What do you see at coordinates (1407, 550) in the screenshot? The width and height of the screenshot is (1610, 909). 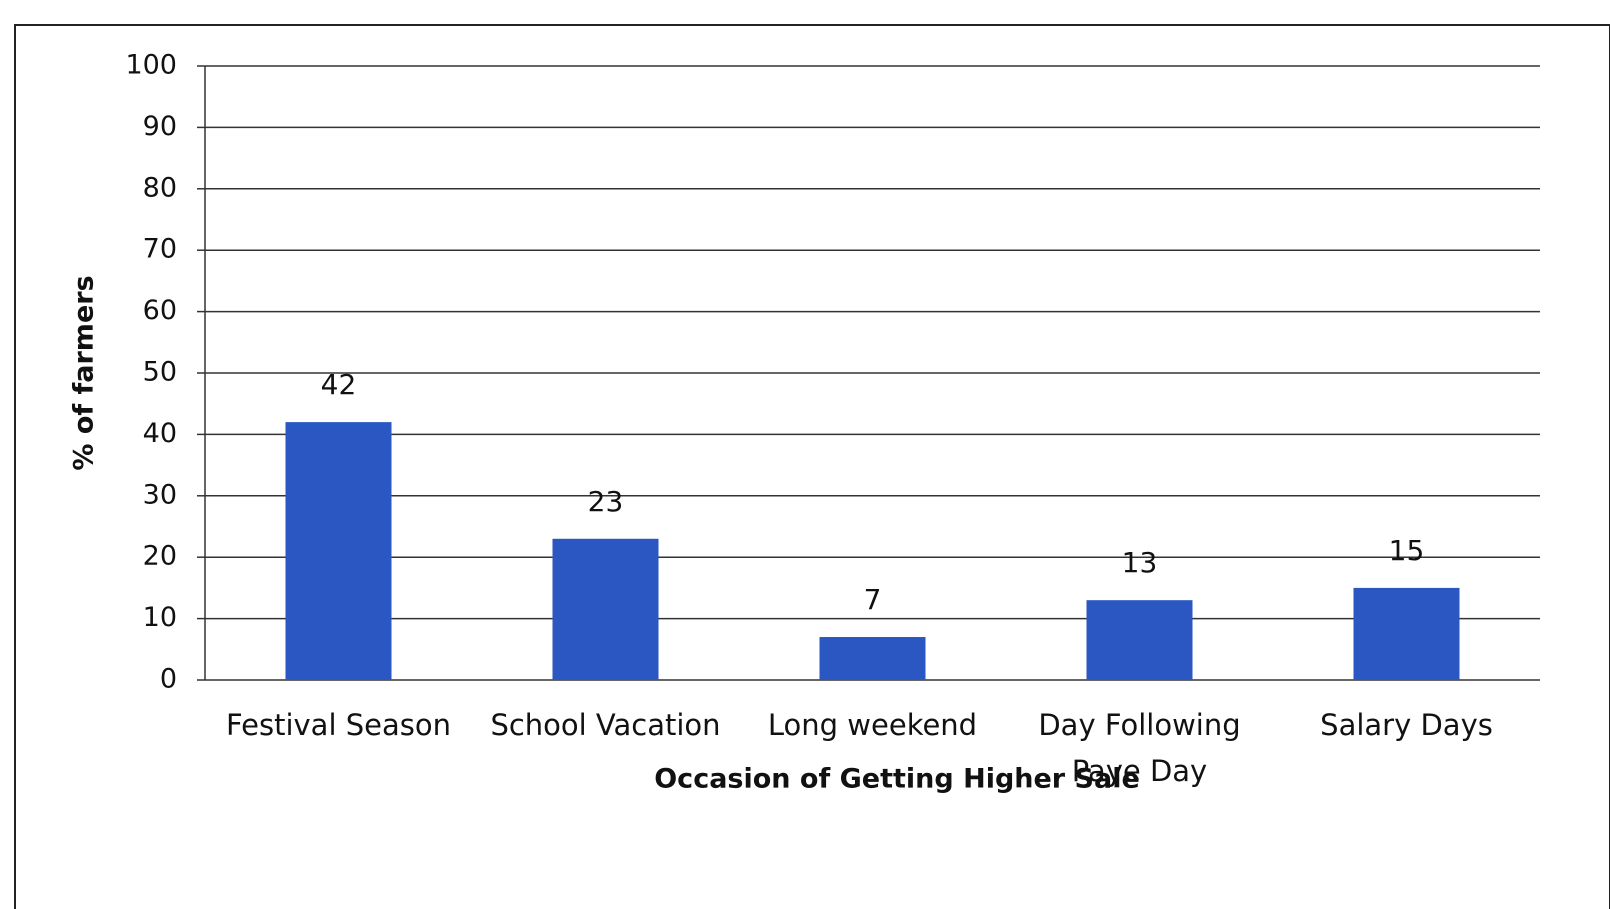 I see `data-label: 15` at bounding box center [1407, 550].